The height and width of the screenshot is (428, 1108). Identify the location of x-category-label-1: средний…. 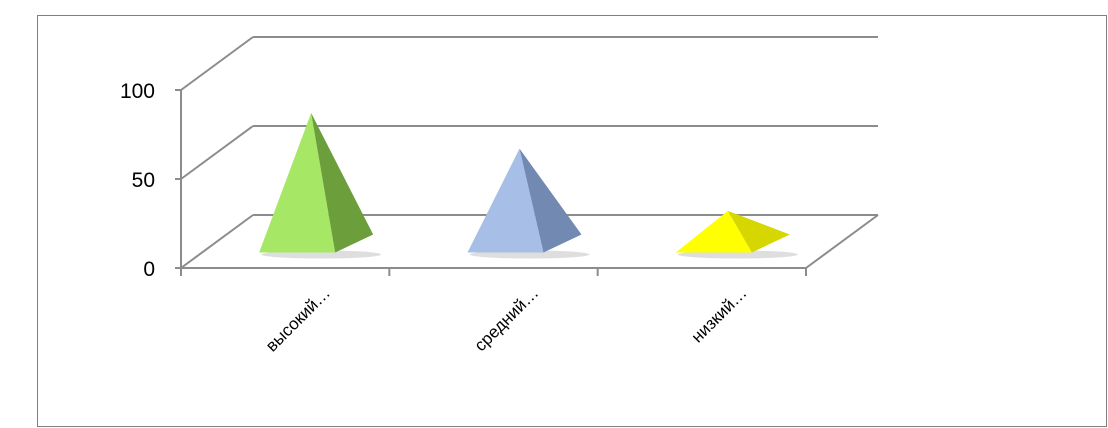
(507, 319).